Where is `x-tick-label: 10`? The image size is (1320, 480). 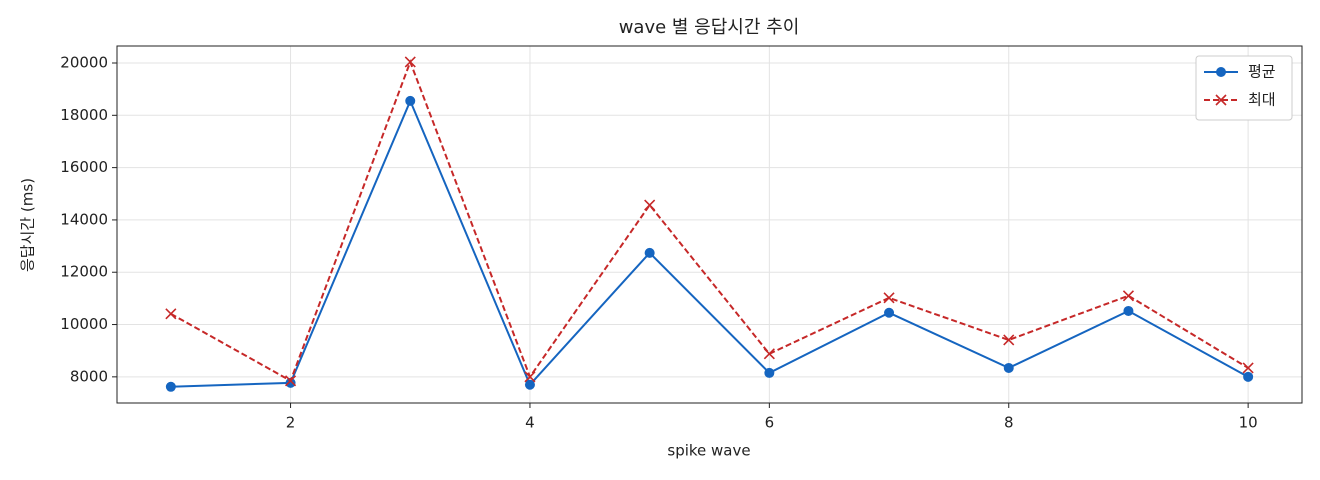 x-tick-label: 10 is located at coordinates (1248, 423).